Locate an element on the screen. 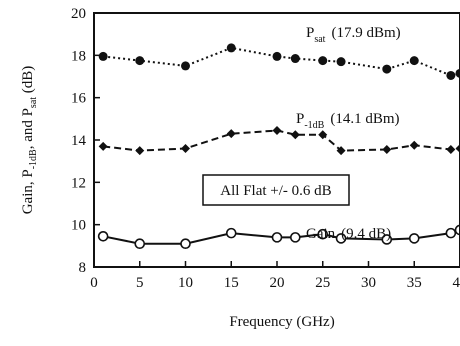  annotation-box is located at coordinates (276, 190).